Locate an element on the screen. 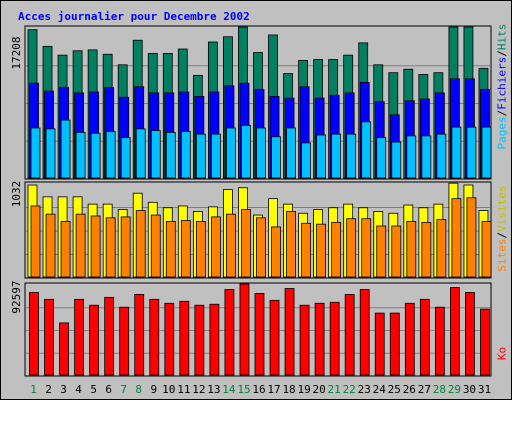 The width and height of the screenshot is (512, 434). legend-hits: Hits is located at coordinates (502, 37).